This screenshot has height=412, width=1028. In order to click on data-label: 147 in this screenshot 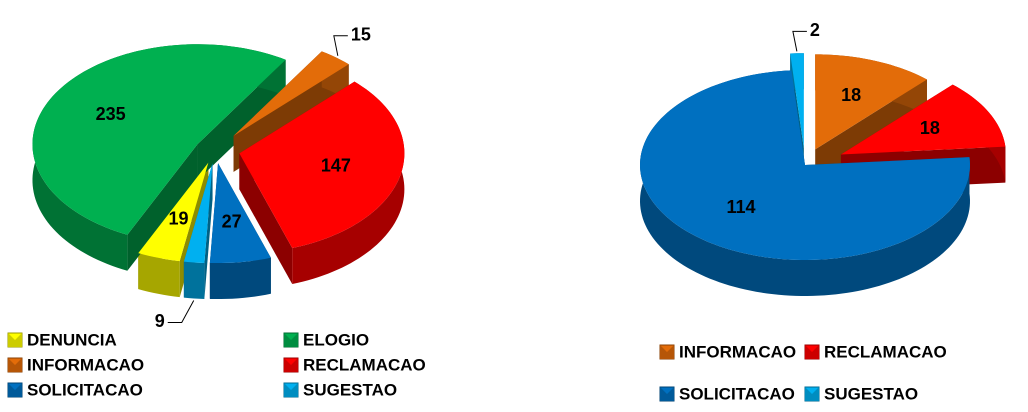, I will do `click(336, 165)`.